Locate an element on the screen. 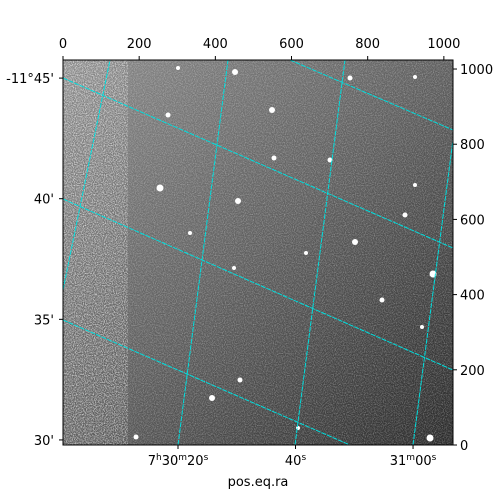  y-tick-label: 800 is located at coordinates (472, 145).